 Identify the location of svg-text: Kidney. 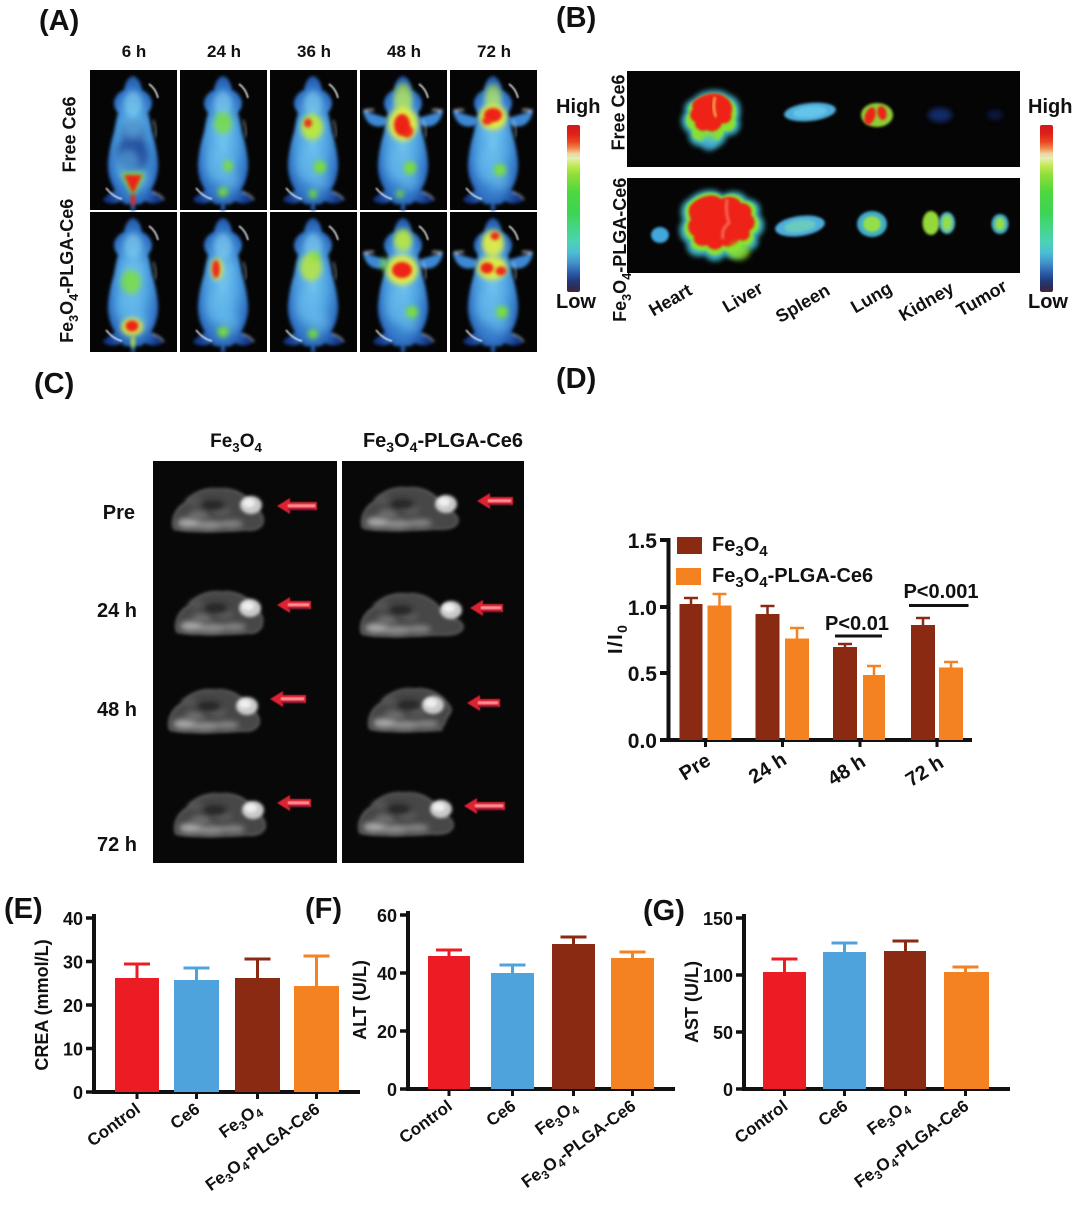
(926, 301).